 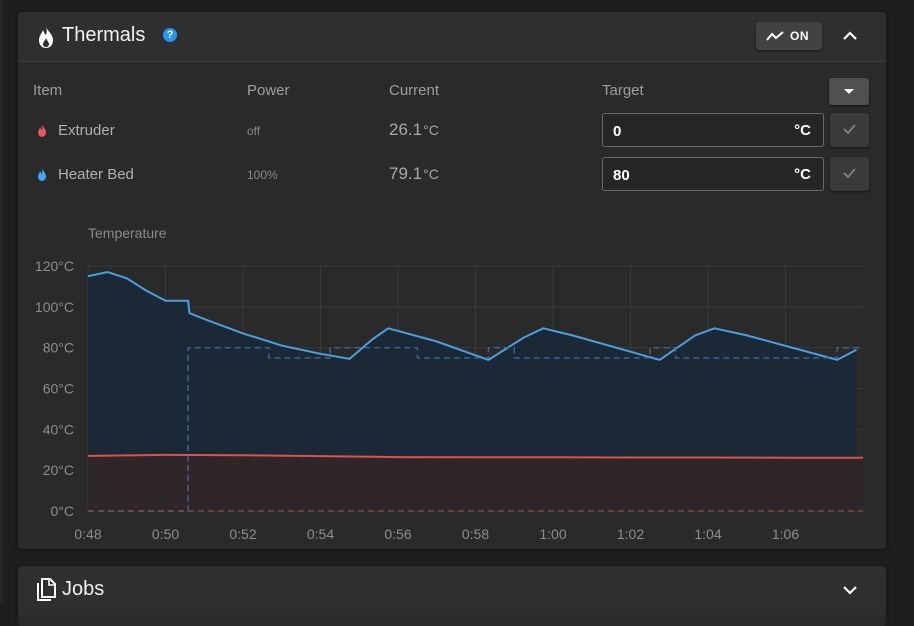 I want to click on extruder-target-field: °C, so click(x=713, y=130).